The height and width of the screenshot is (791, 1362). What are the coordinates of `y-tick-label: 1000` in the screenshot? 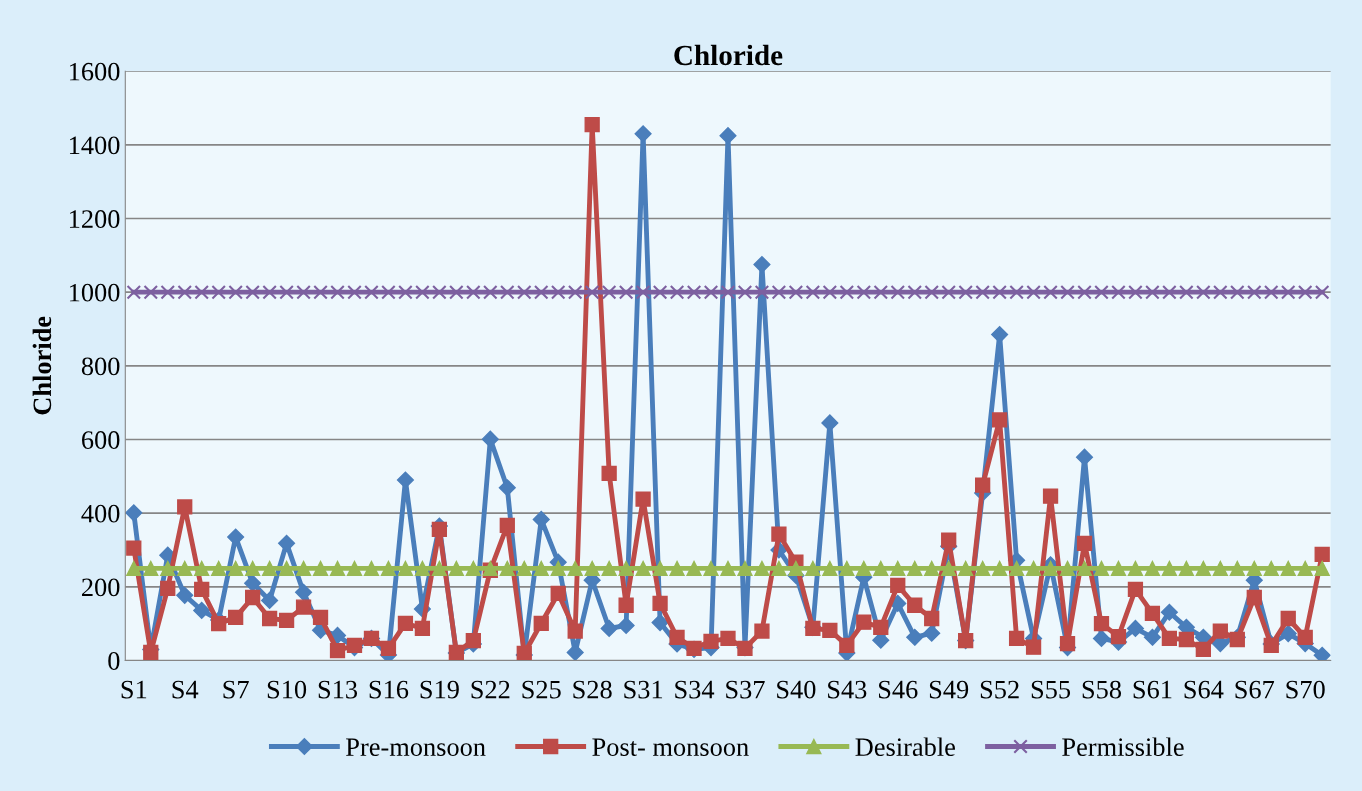 It's located at (94, 292).